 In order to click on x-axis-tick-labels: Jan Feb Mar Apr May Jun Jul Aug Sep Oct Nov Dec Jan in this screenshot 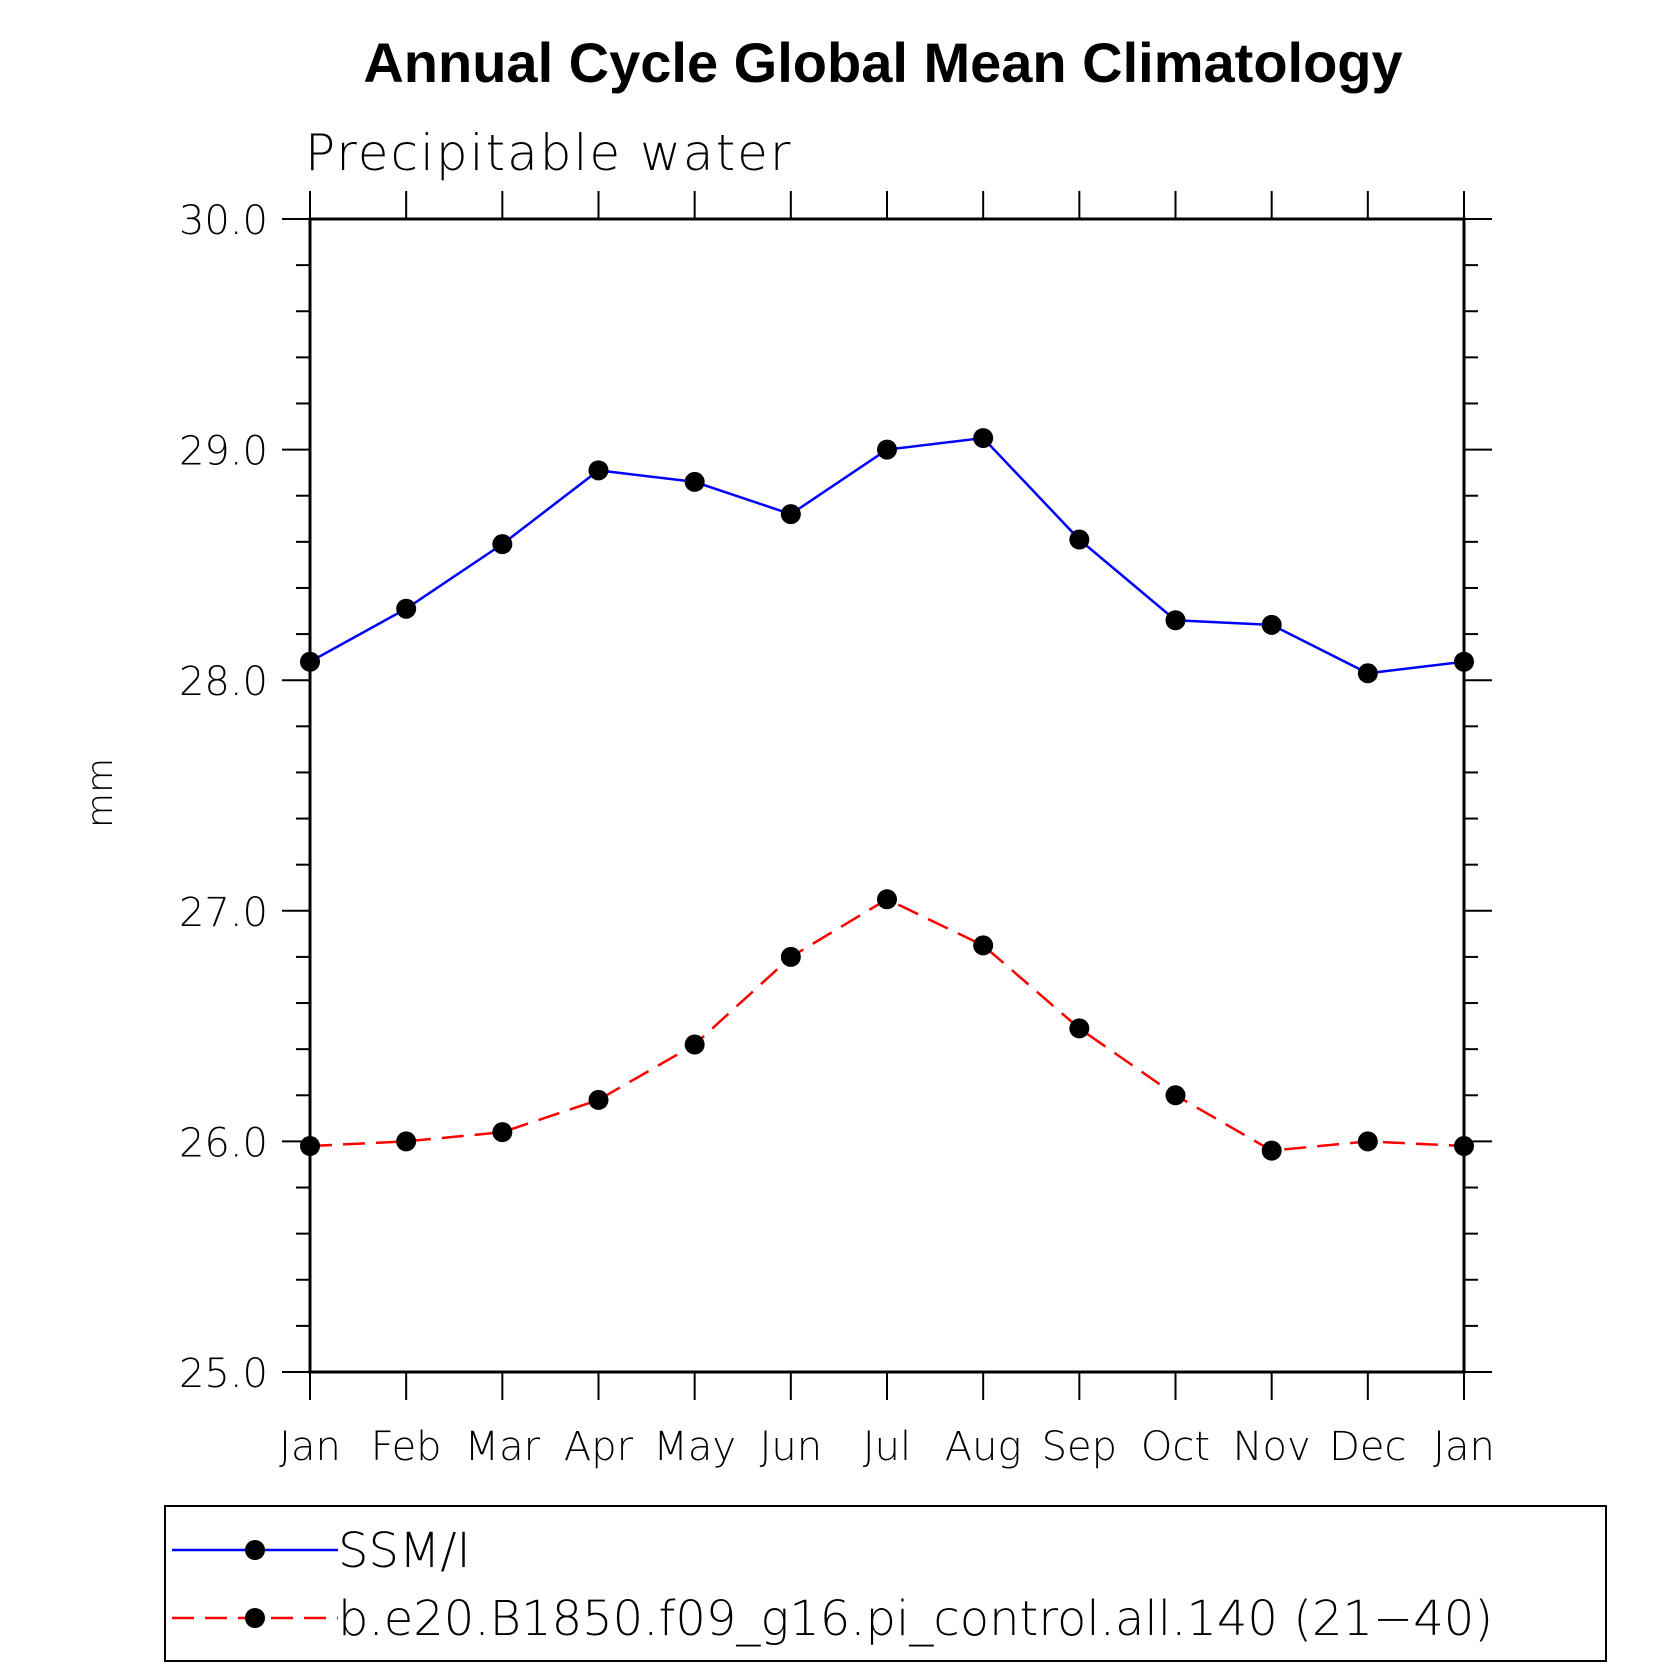, I will do `click(887, 1447)`.